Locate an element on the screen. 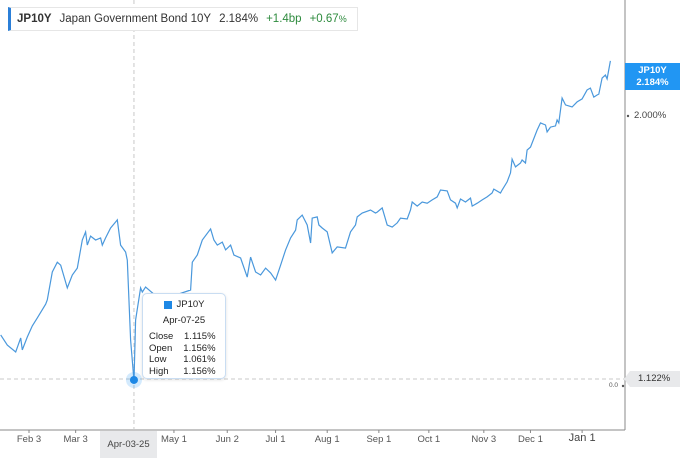  last-price-label: JP10Y 2.184% is located at coordinates (652, 76).